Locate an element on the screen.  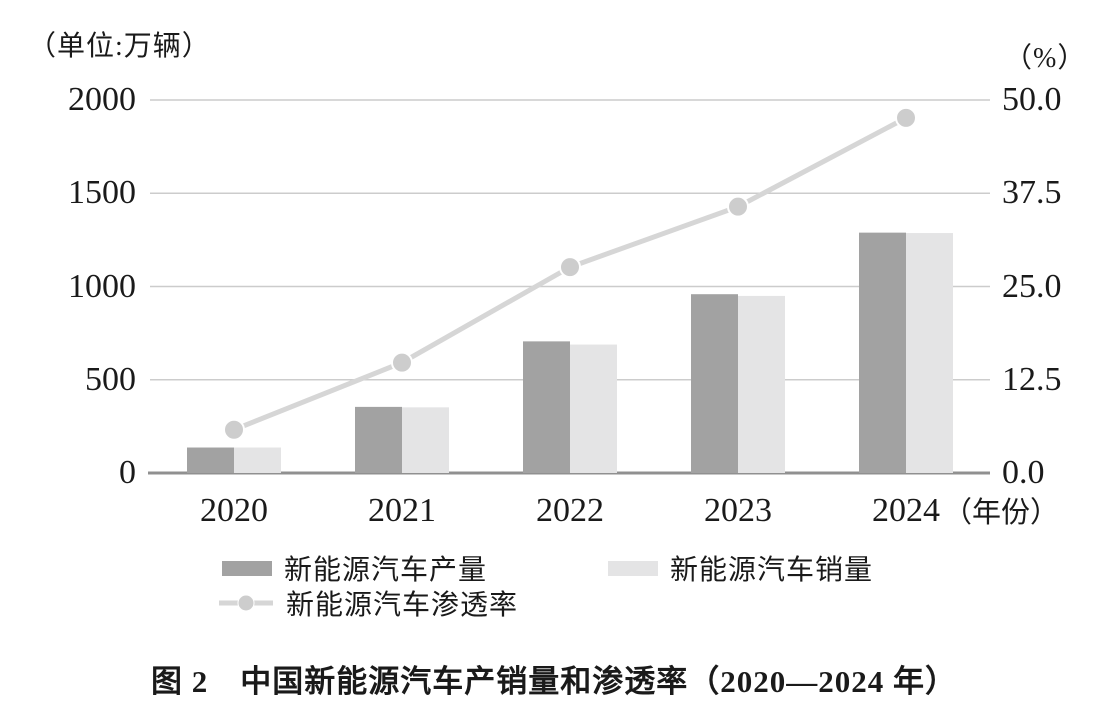
legend-item-sales: 新能源汽车销量 is located at coordinates (740, 568).